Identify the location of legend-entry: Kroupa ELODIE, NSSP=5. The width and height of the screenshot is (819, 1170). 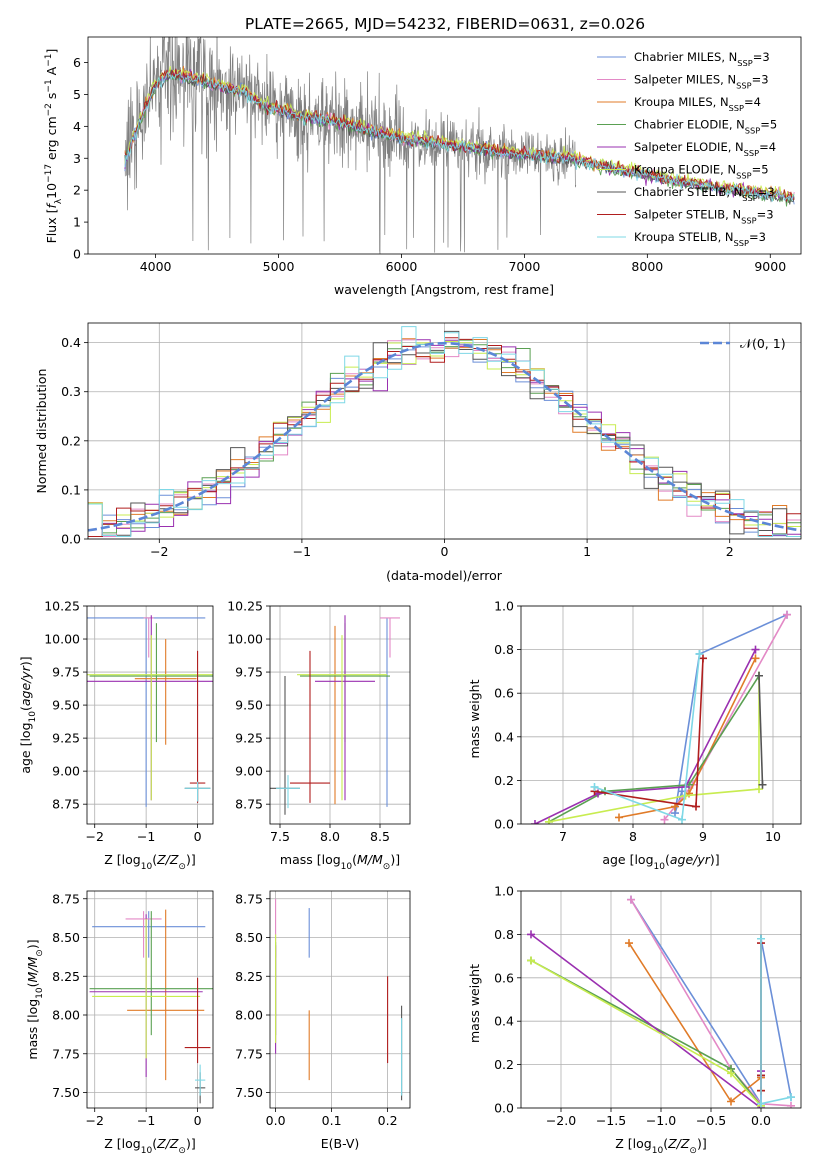
(701, 172).